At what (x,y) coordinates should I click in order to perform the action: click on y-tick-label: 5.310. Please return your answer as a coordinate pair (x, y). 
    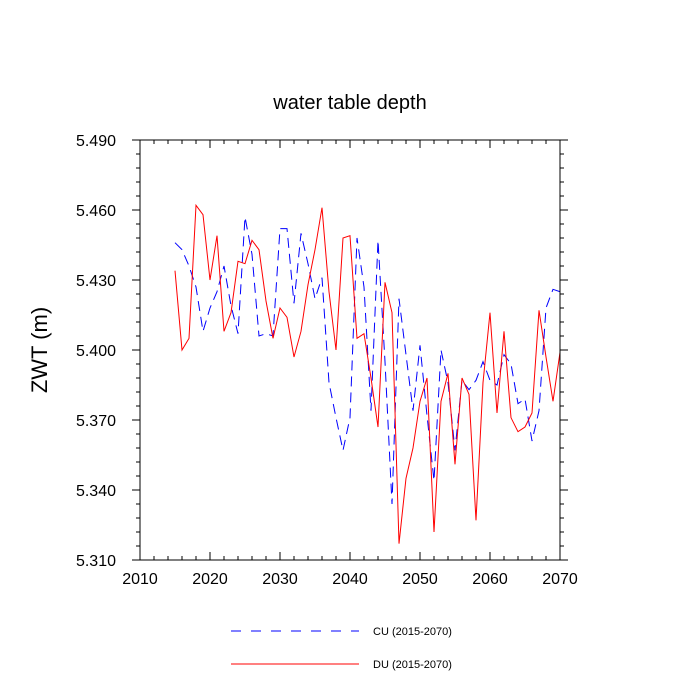
    Looking at the image, I should click on (96, 561).